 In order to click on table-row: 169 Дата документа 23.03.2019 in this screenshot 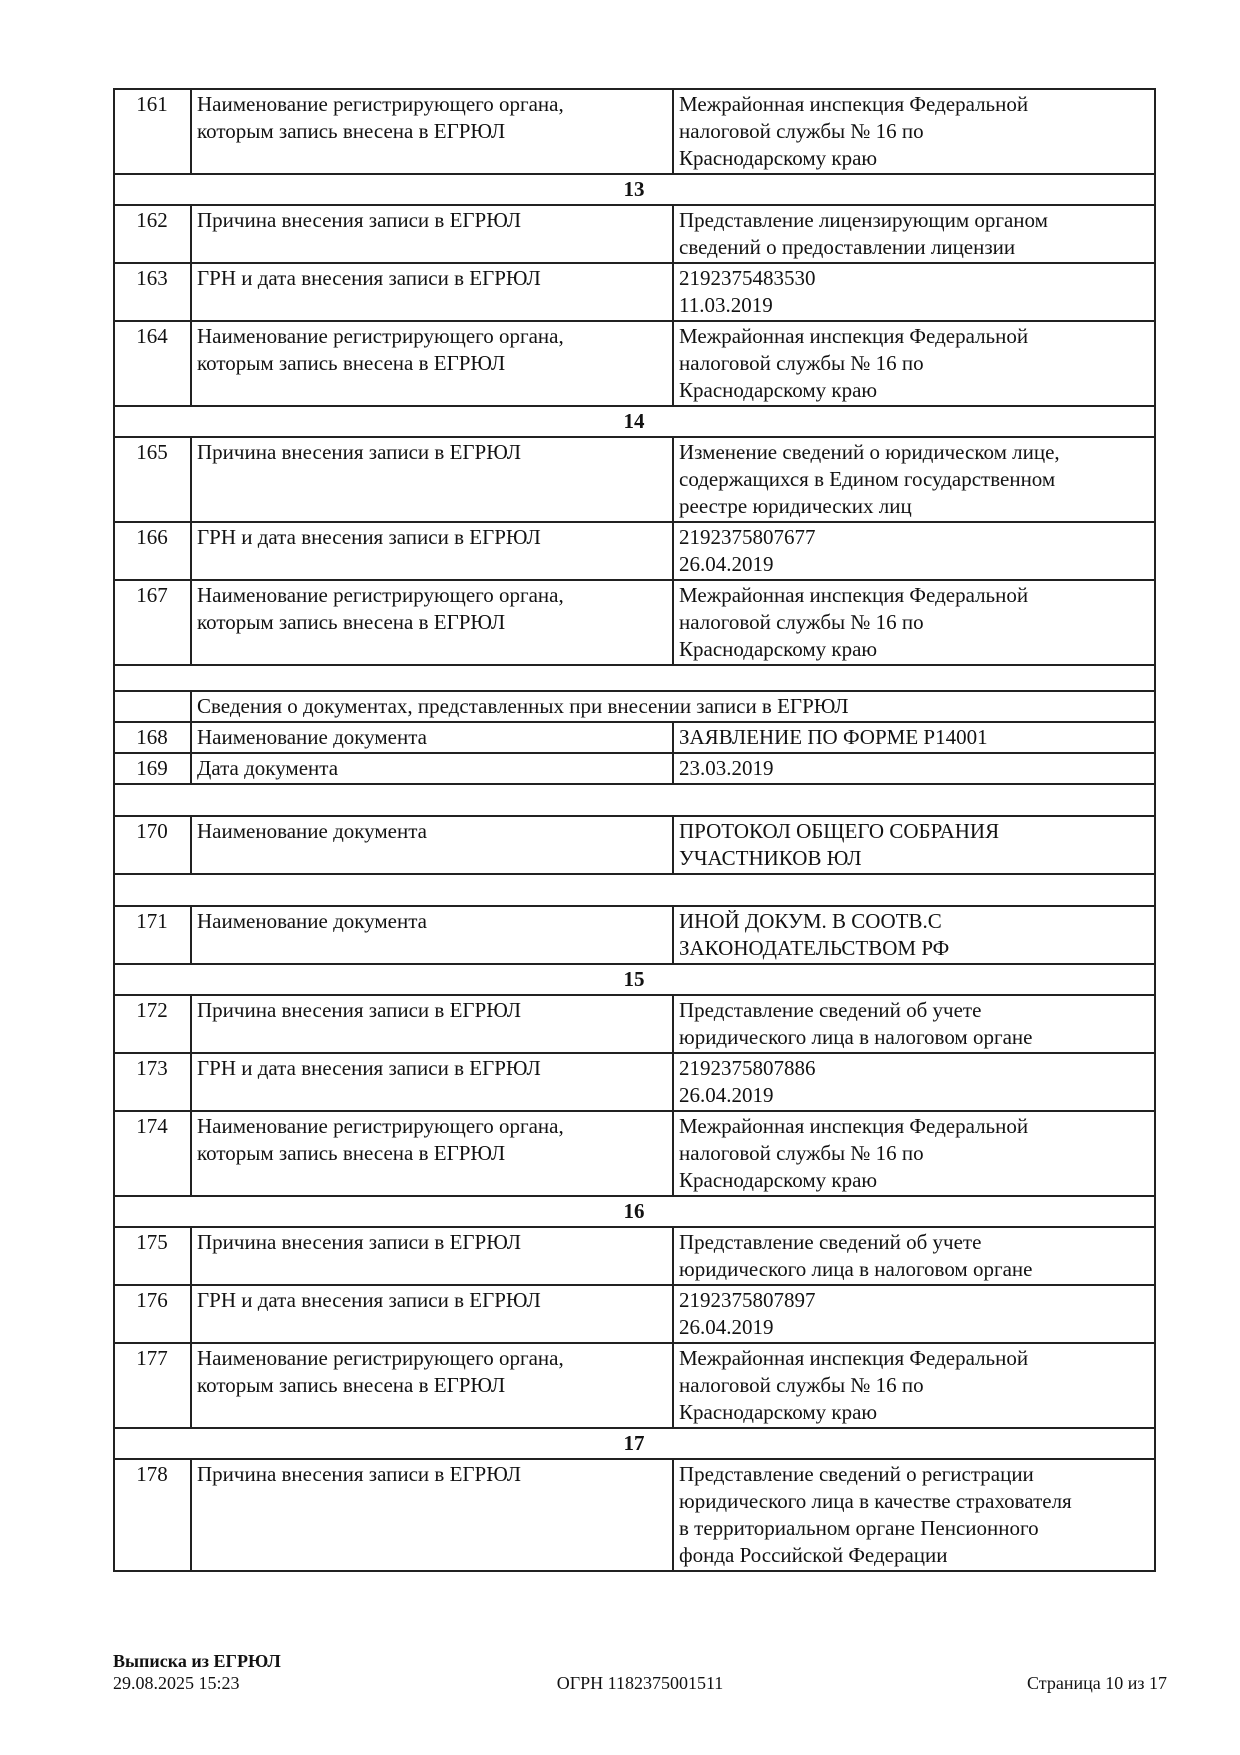, I will do `click(634, 768)`.